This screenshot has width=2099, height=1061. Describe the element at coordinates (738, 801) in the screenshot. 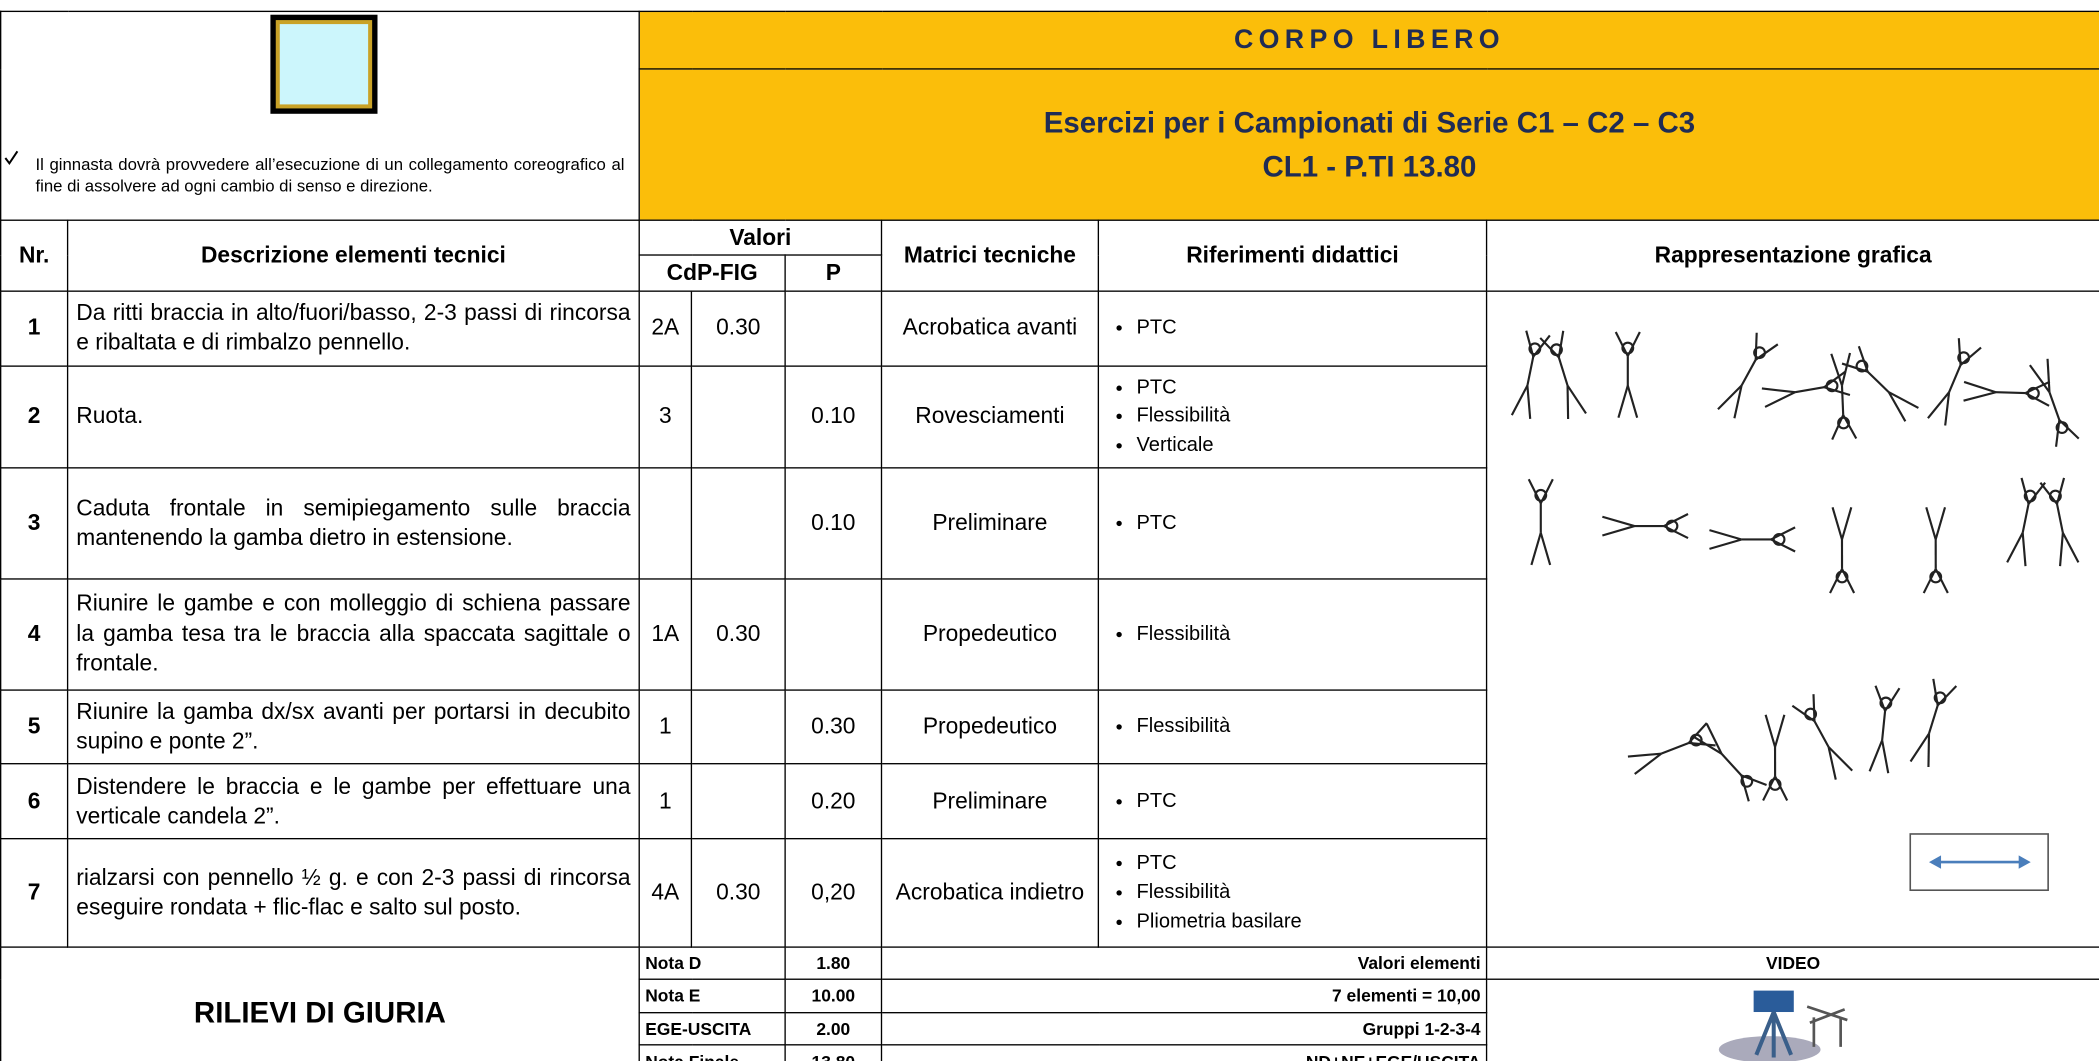

I see `cdp-value` at that location.